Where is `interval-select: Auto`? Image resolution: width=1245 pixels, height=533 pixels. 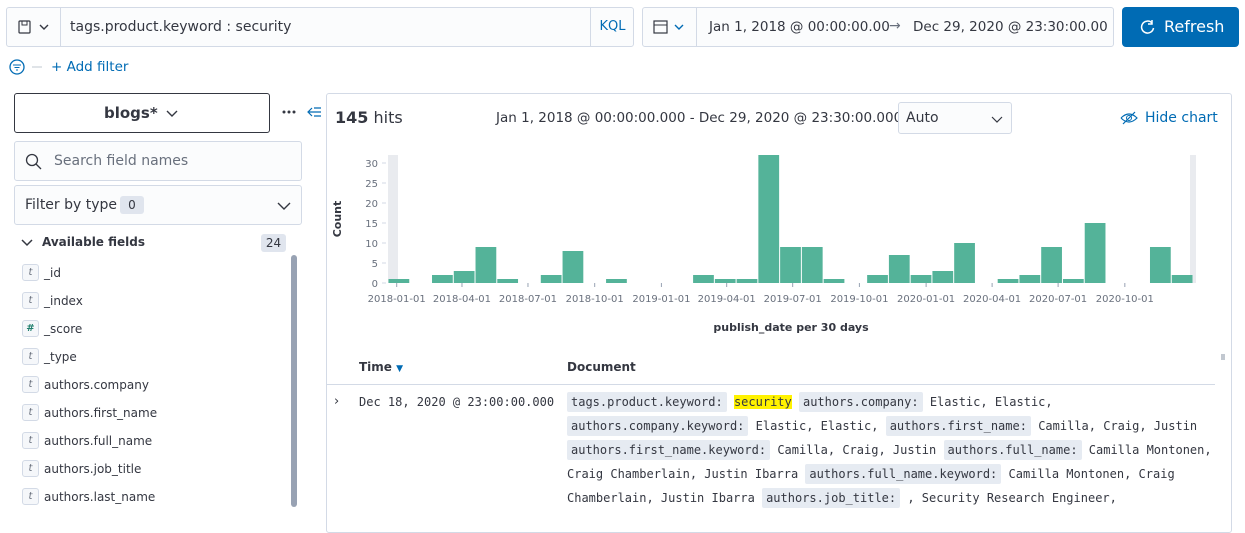 interval-select: Auto is located at coordinates (955, 118).